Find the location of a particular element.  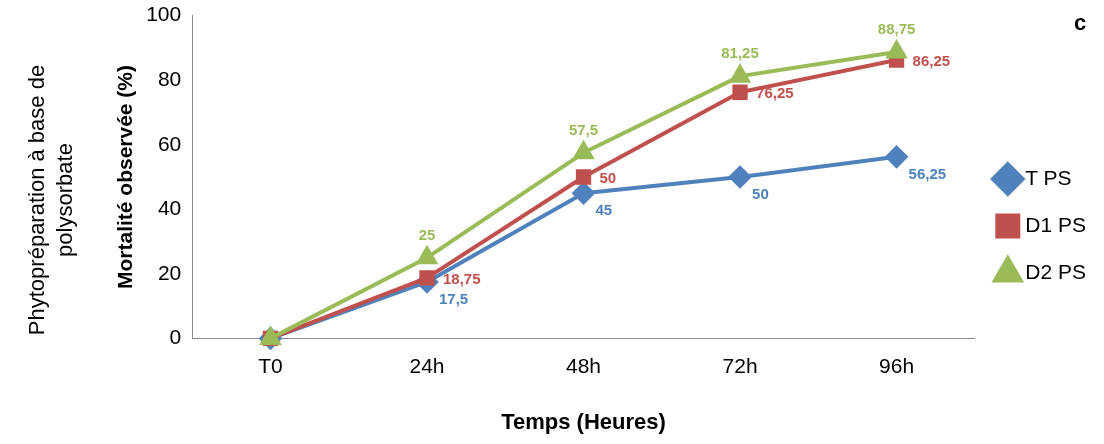

data-label: 45 is located at coordinates (604, 210).